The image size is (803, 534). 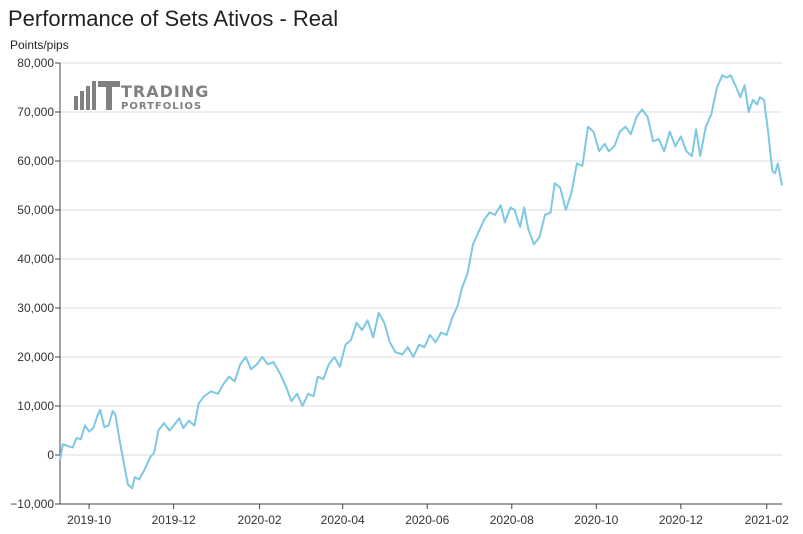 What do you see at coordinates (173, 18) in the screenshot?
I see `chart-title: Performance of Sets Ativos - Real` at bounding box center [173, 18].